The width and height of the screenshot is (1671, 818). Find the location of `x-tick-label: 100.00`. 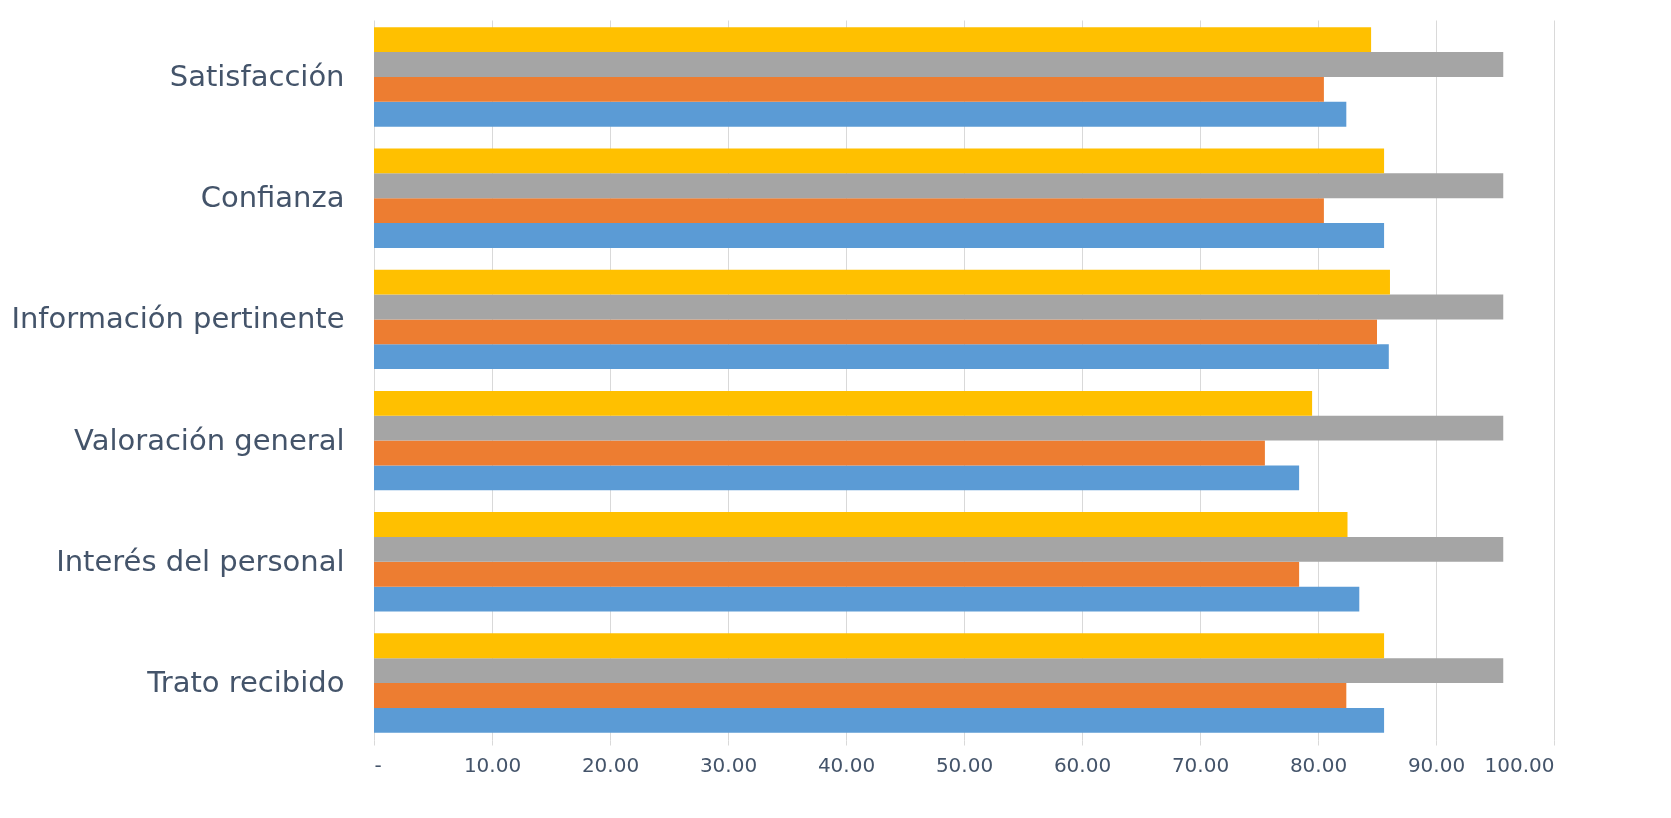

x-tick-label: 100.00 is located at coordinates (1519, 764).